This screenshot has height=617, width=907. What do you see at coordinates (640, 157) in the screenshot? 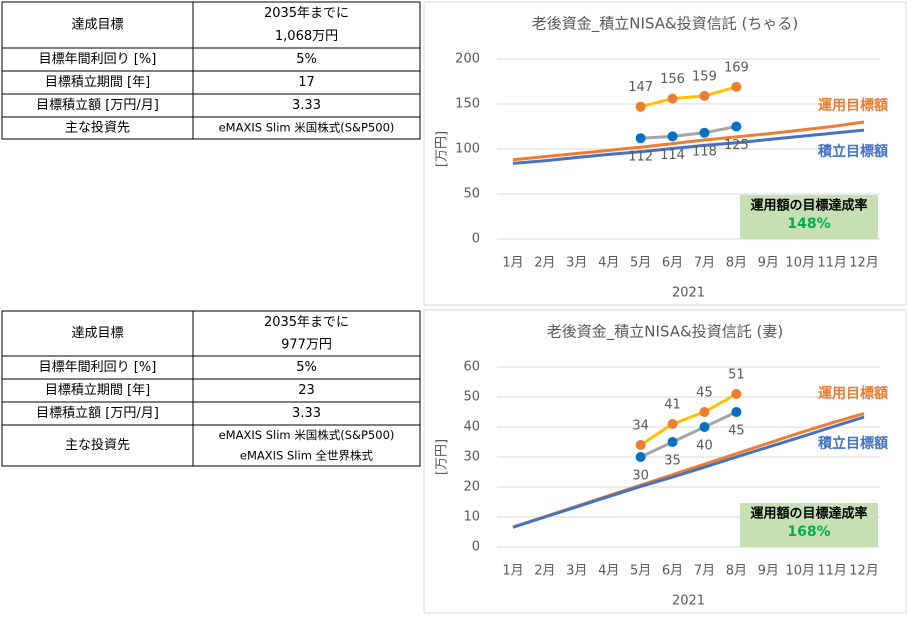
I see `data-label: 112` at bounding box center [640, 157].